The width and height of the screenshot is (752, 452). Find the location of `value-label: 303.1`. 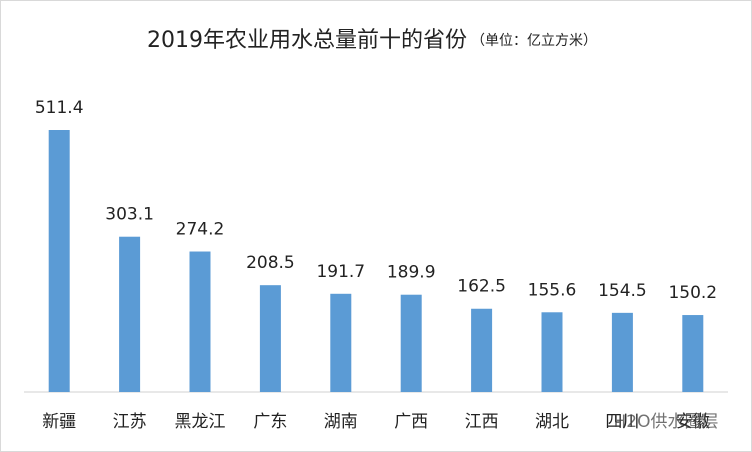

value-label: 303.1 is located at coordinates (129, 215).